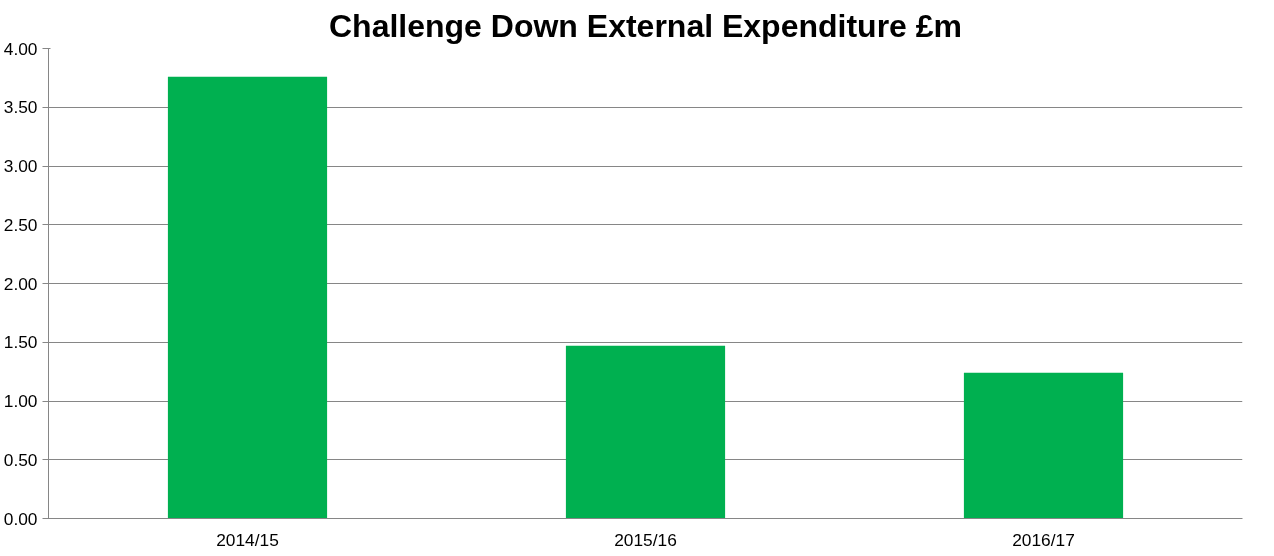 The image size is (1274, 556). I want to click on y-tick-label: 1.50, so click(20, 342).